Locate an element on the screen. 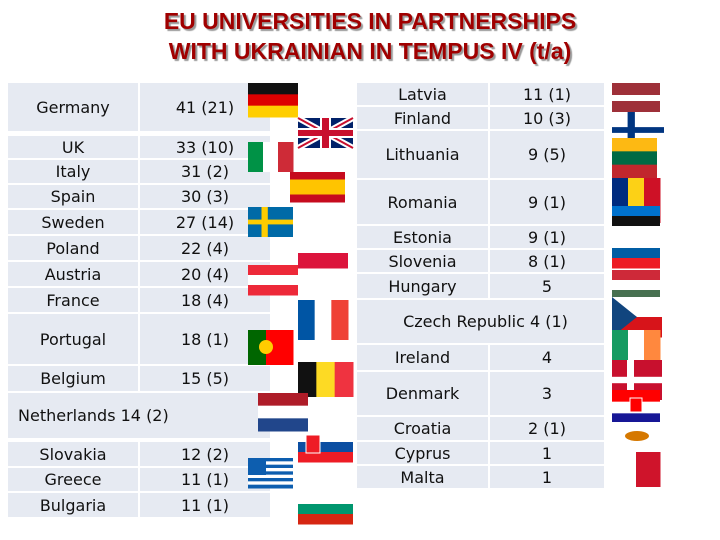  country-cell: Estonia is located at coordinates (422, 237).